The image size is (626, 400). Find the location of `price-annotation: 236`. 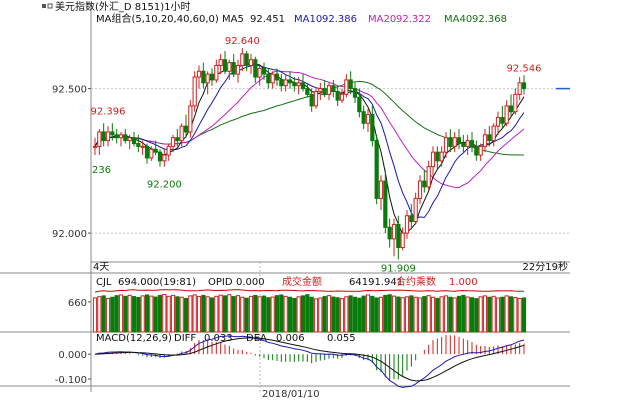

price-annotation: 236 is located at coordinates (101, 170).